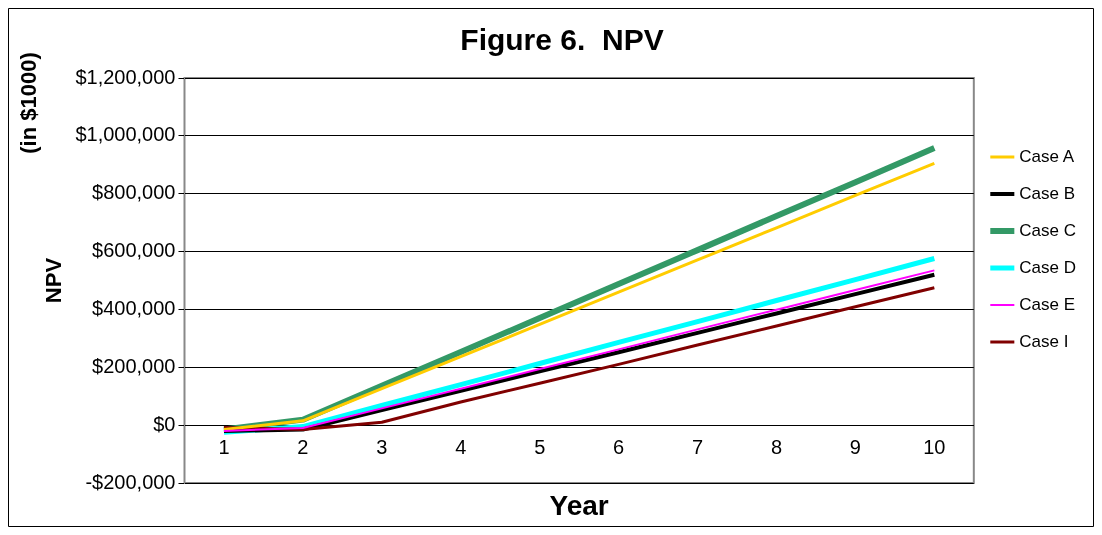 Image resolution: width=1102 pixels, height=535 pixels. What do you see at coordinates (54, 280) in the screenshot?
I see `y-axis-title: NPV` at bounding box center [54, 280].